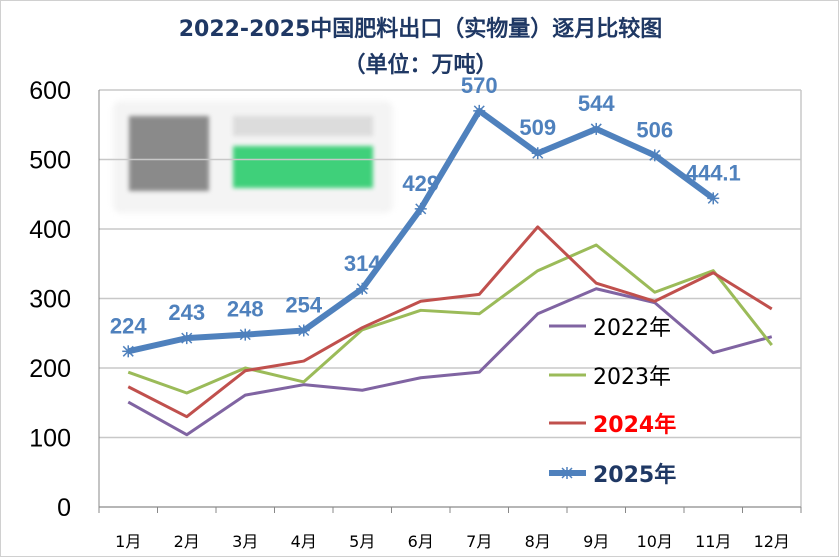  Describe the element at coordinates (128, 325) in the screenshot. I see `data-label: 224` at that location.